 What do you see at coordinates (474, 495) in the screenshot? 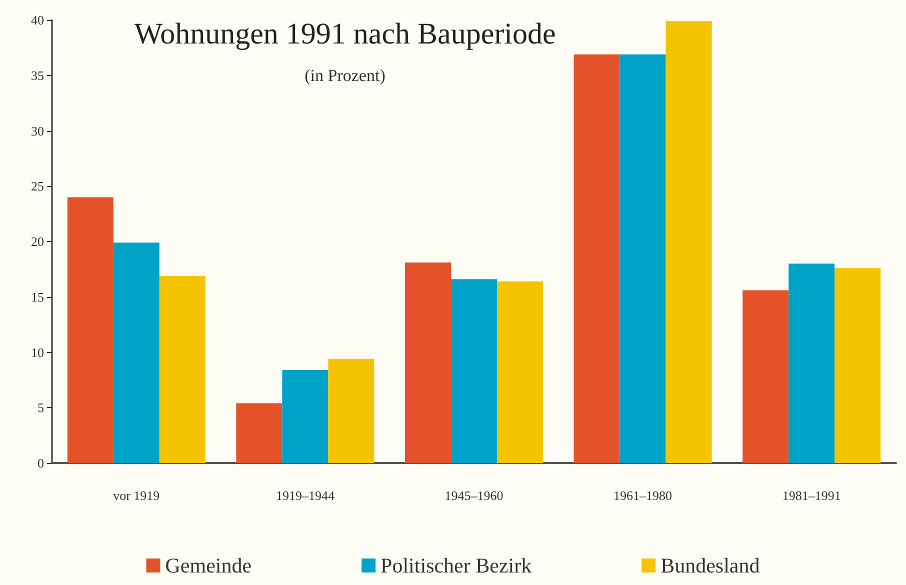
I see `x-tick-label: 1945–1960` at bounding box center [474, 495].